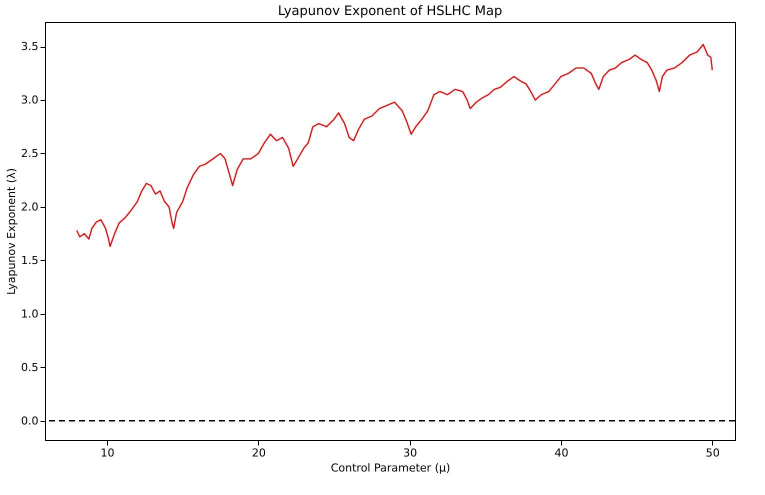 The height and width of the screenshot is (495, 765). I want to click on y-axis-title: Lyapunov Exponent (λ), so click(11, 231).